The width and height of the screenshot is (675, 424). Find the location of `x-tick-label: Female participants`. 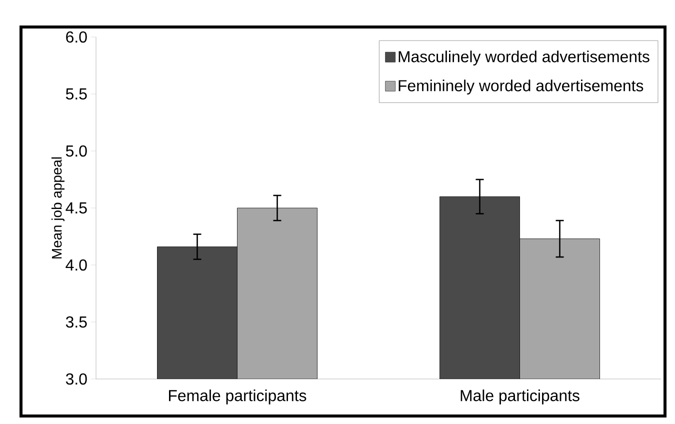

x-tick-label: Female participants is located at coordinates (237, 397).